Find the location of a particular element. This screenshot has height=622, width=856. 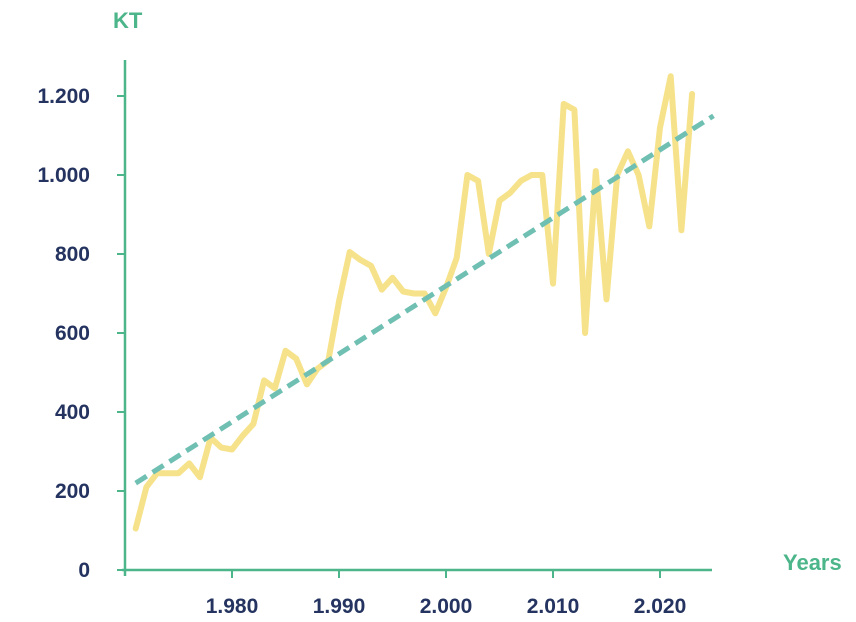

y-tick-label: 800 is located at coordinates (72, 254).